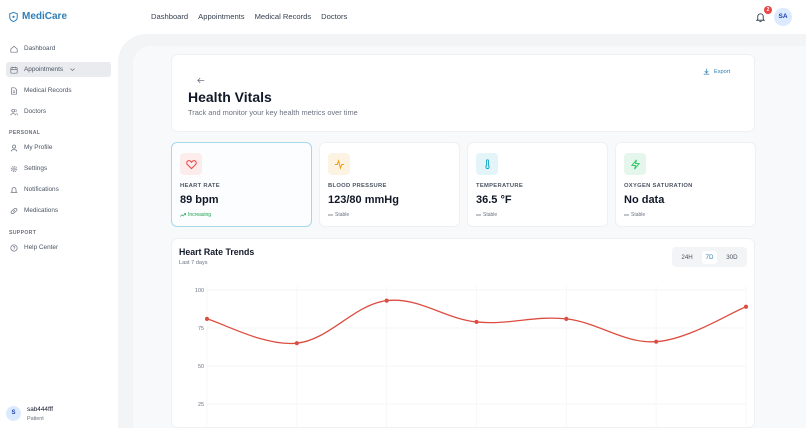  Describe the element at coordinates (38, 147) in the screenshot. I see `sidebar-item-label: My Profile` at that location.